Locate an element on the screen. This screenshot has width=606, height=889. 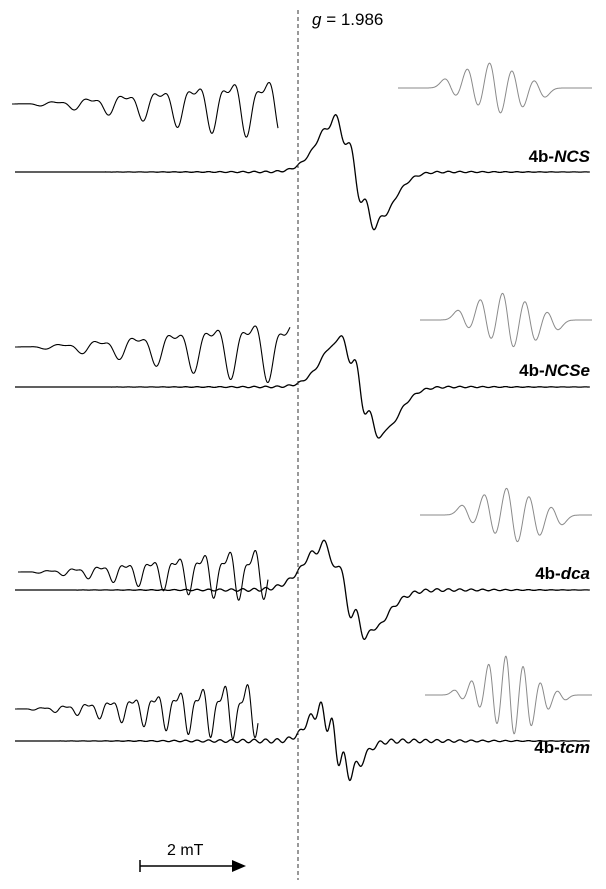
hyperfine-zoom-ncse is located at coordinates (152, 354).